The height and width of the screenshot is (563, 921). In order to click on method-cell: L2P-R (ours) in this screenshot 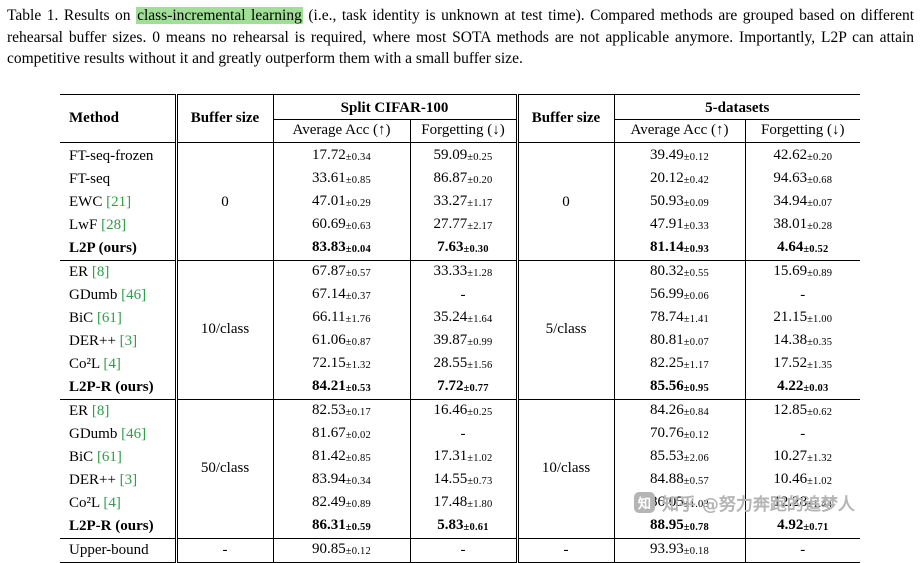, I will do `click(119, 387)`.